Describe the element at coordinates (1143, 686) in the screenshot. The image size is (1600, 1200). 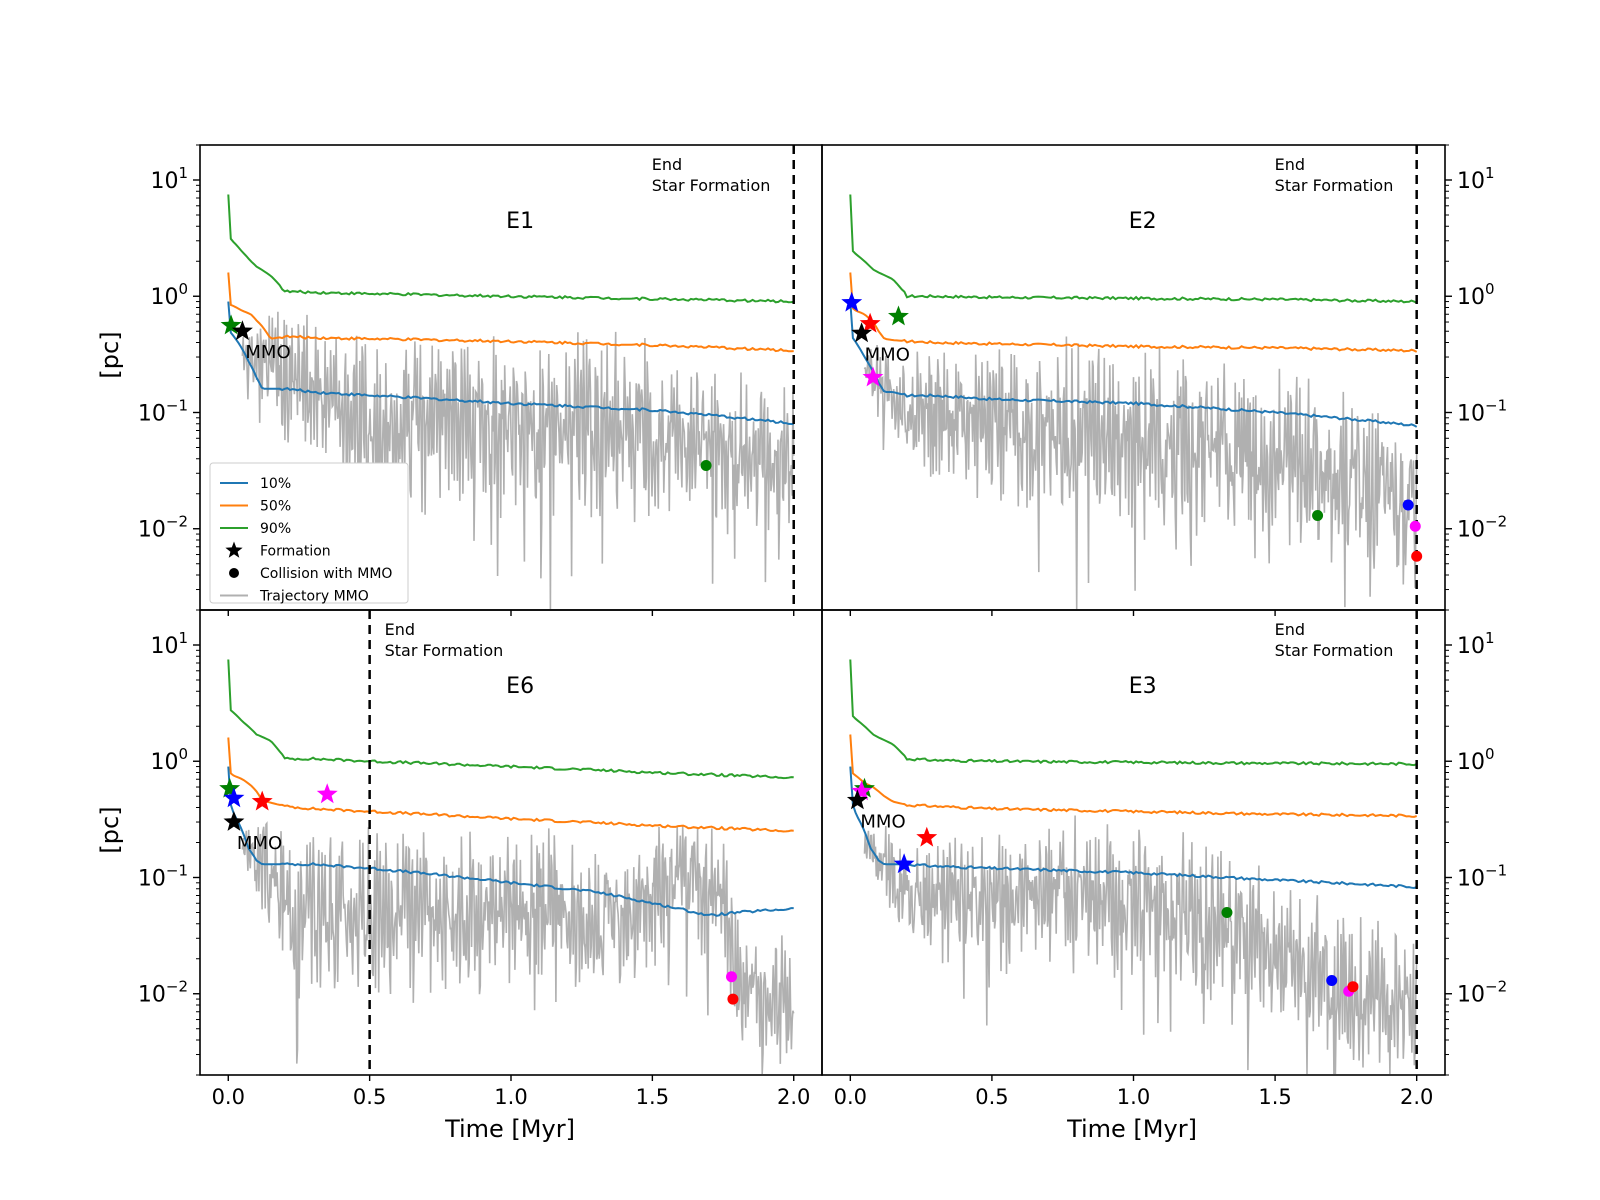
I see `panel-title: E3` at that location.